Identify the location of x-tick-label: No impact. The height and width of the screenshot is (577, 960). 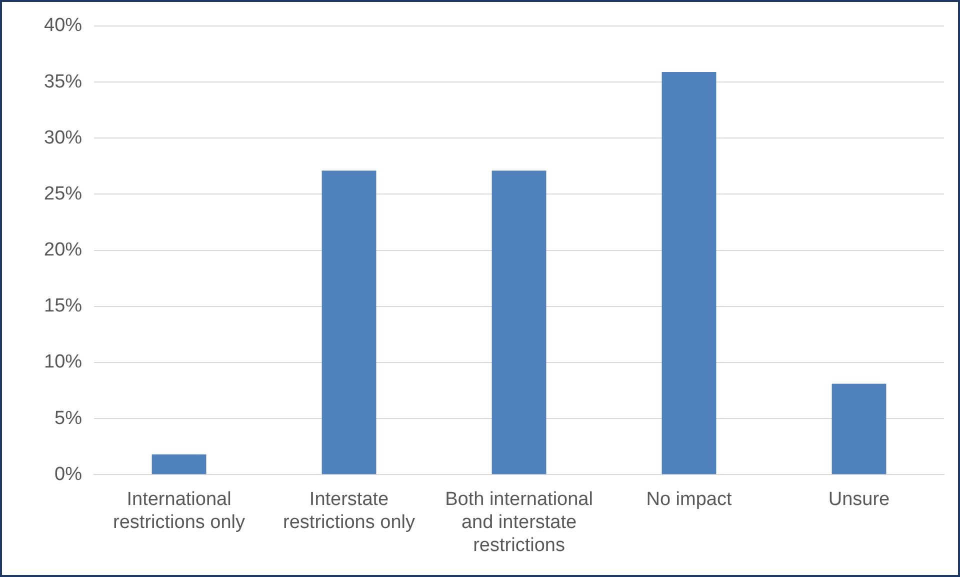
(689, 499).